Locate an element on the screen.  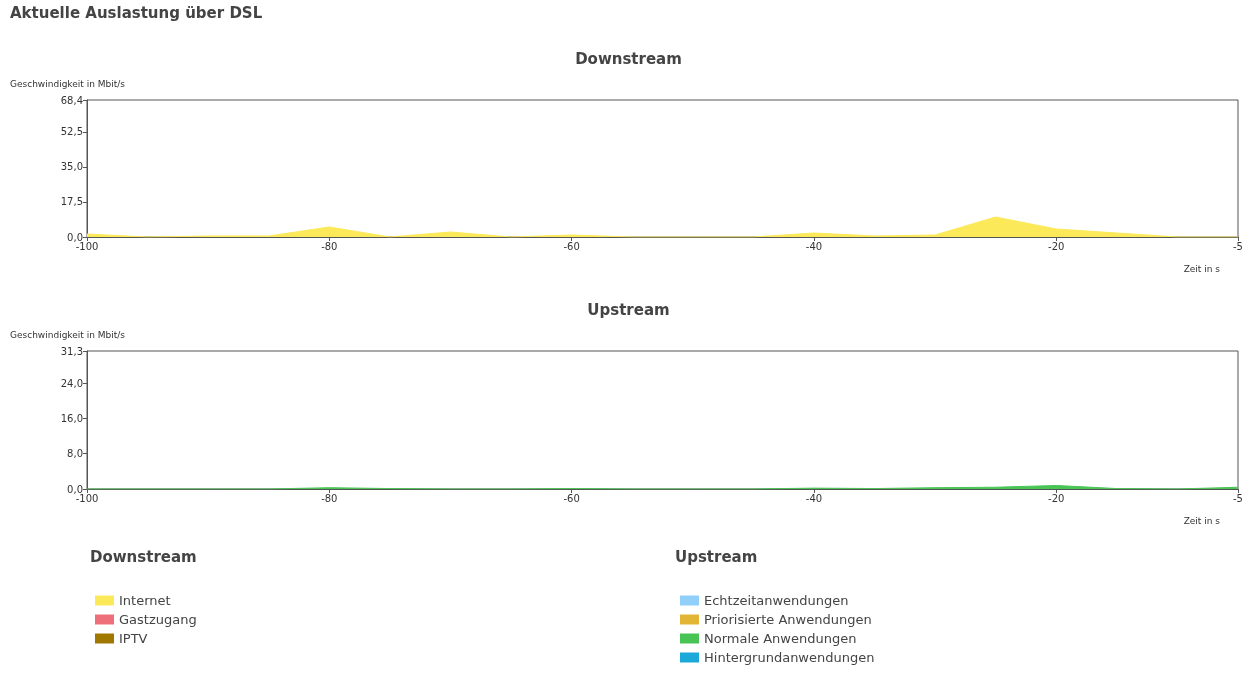
y-tick-label: 17,5 is located at coordinates (71, 202).